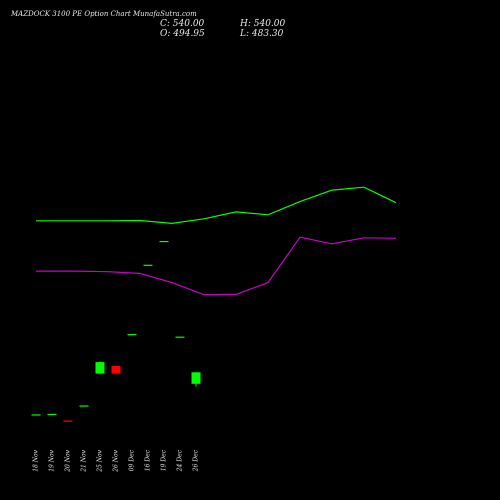  I want to click on low-value: L: 483.30, so click(262, 34).